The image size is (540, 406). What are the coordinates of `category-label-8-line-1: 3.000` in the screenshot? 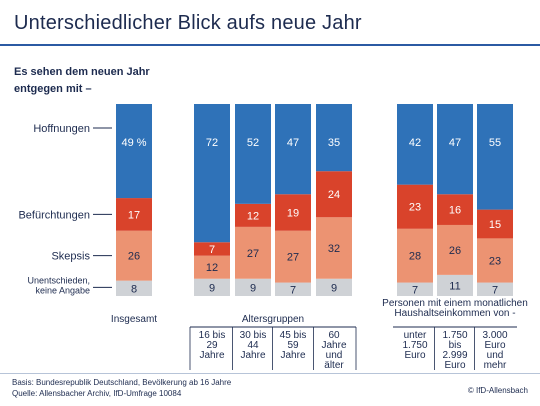 It's located at (494, 335).